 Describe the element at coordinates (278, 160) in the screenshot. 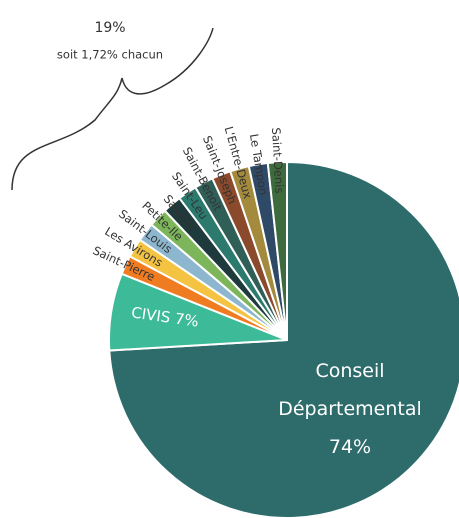

I see `slice-label: Saint-Denis` at that location.